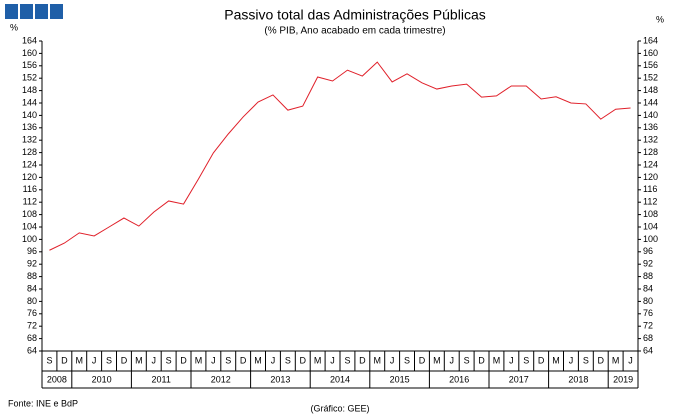 The width and height of the screenshot is (680, 418). What do you see at coordinates (339, 408) in the screenshot?
I see `credit: (Gráfico: GEE)` at bounding box center [339, 408].